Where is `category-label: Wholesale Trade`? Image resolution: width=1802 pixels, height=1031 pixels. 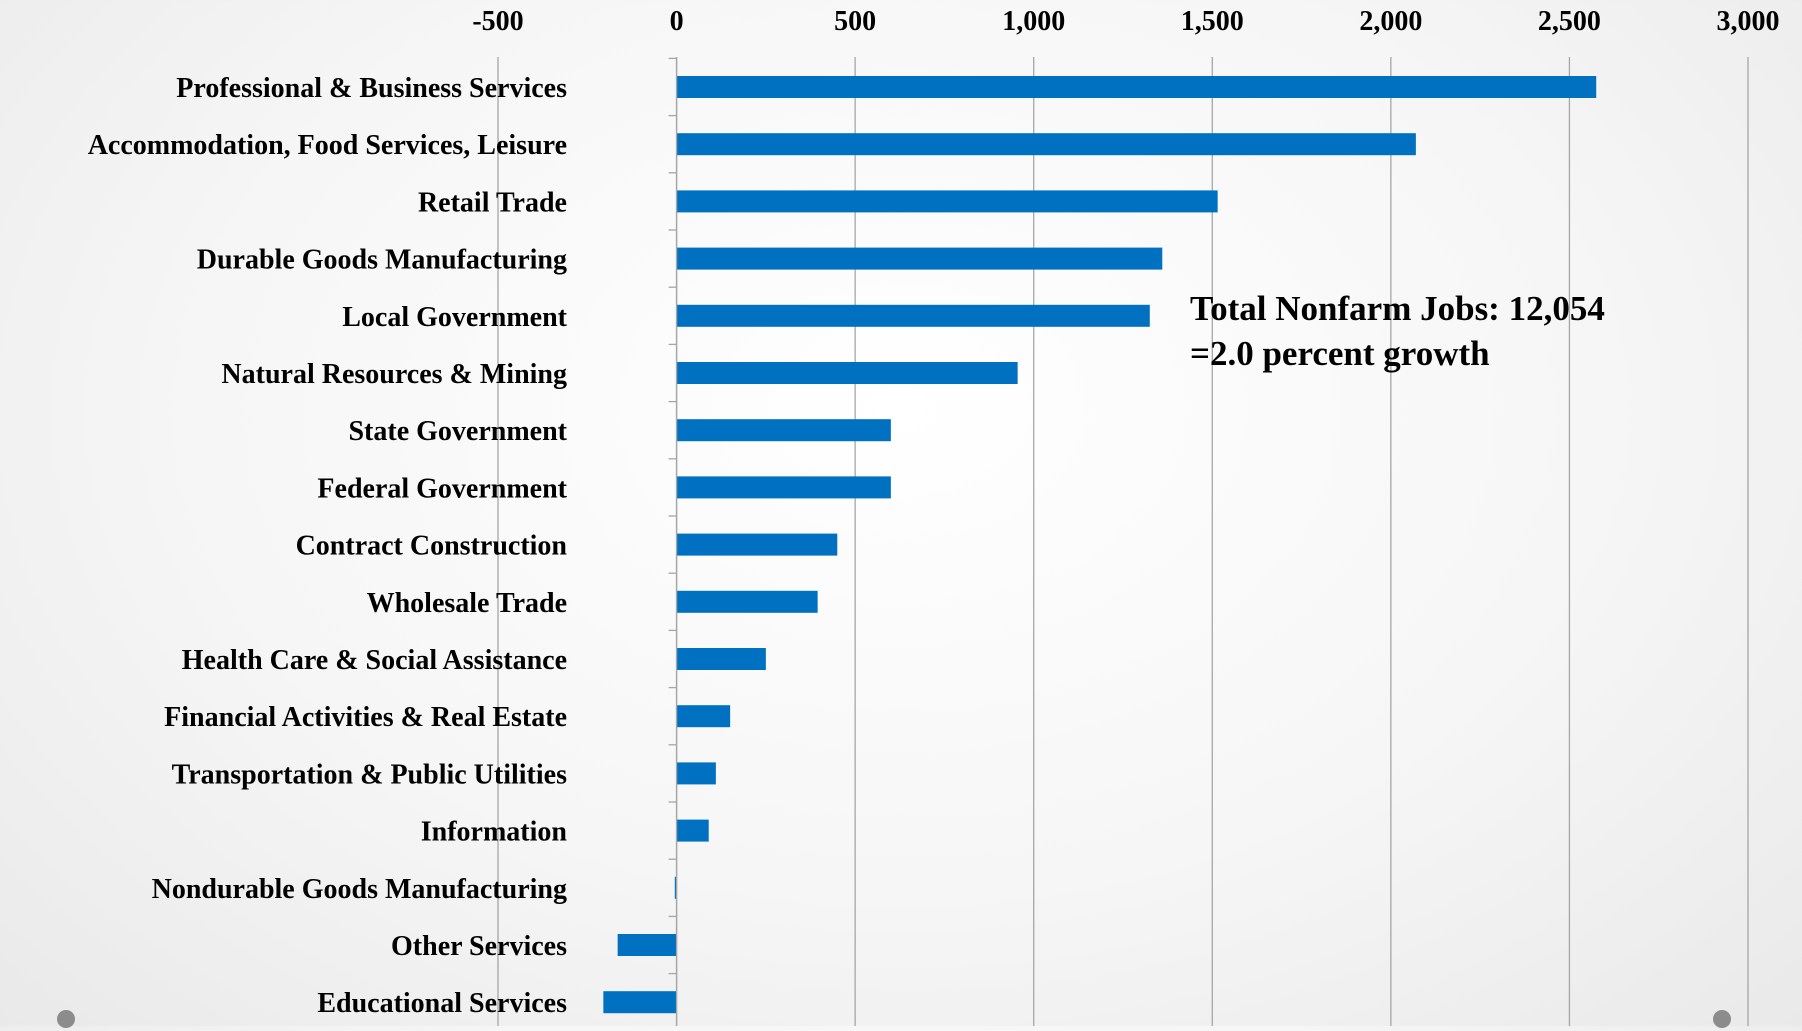
category-label: Wholesale Trade is located at coordinates (467, 603).